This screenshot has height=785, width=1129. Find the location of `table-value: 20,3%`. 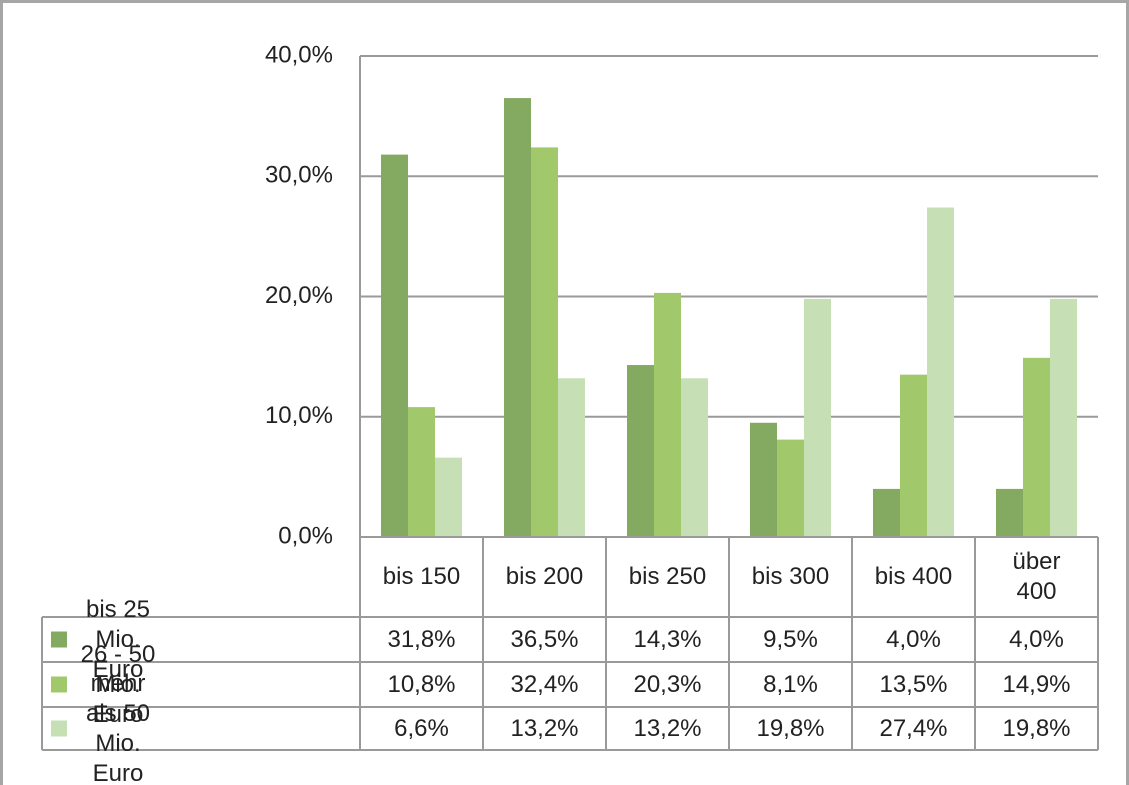

table-value: 20,3% is located at coordinates (667, 684).